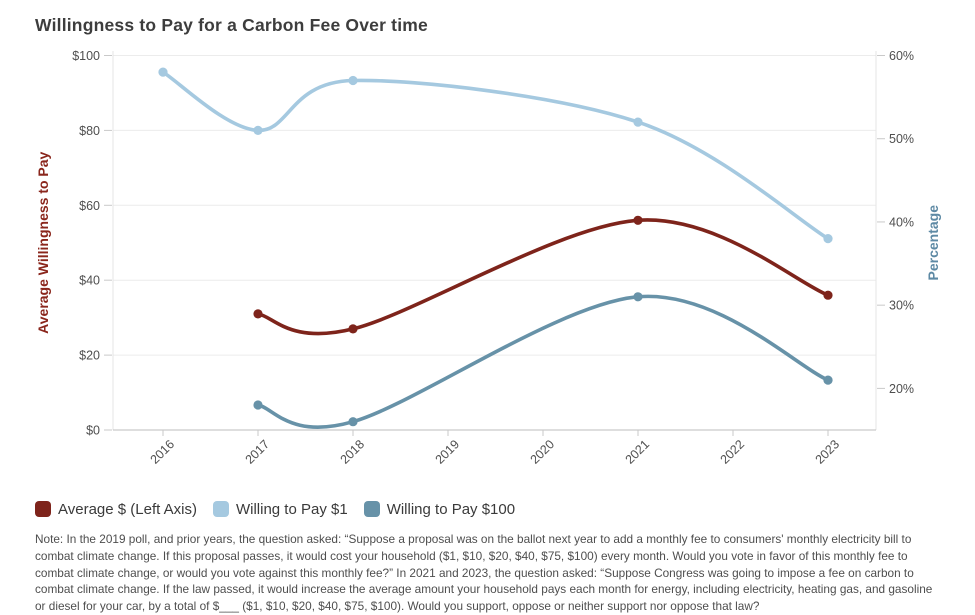 Image resolution: width=975 pixels, height=615 pixels. I want to click on left-tick-label: $40, so click(89, 281).